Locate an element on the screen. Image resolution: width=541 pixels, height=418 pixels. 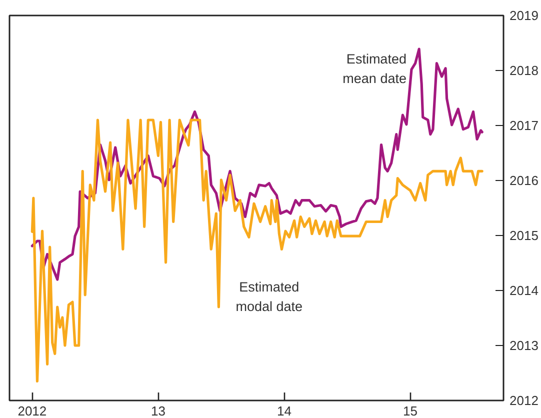
y-tick-label: 2017 is located at coordinates (524, 125).